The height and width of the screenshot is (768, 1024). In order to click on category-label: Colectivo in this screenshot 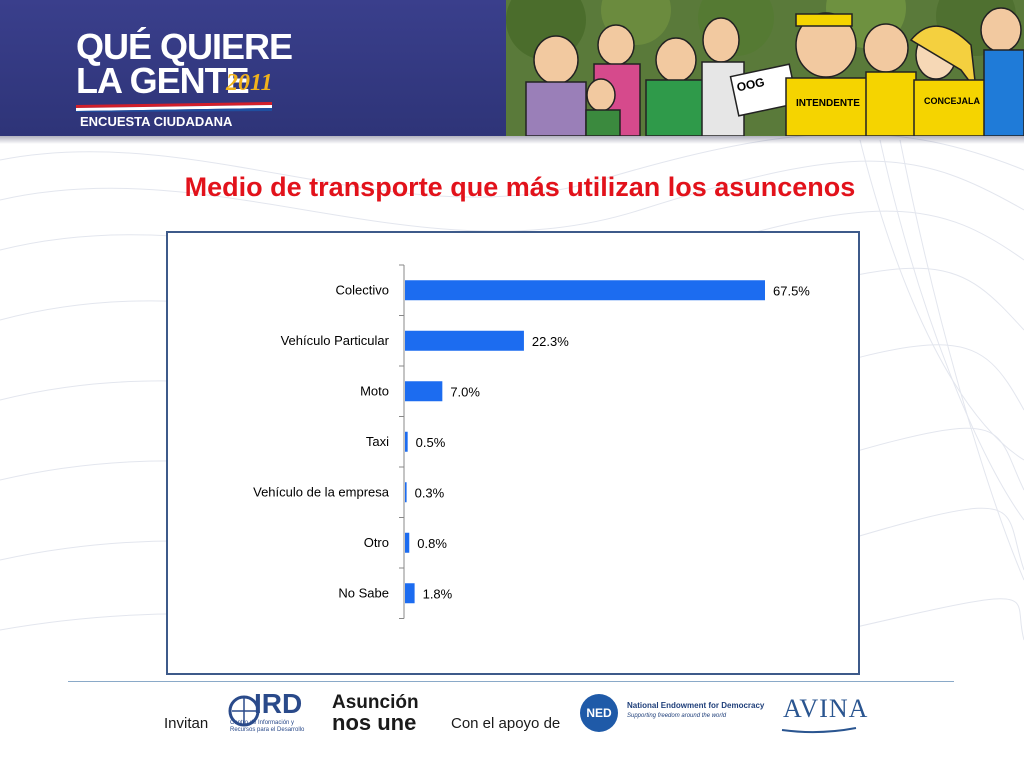, I will do `click(362, 289)`.